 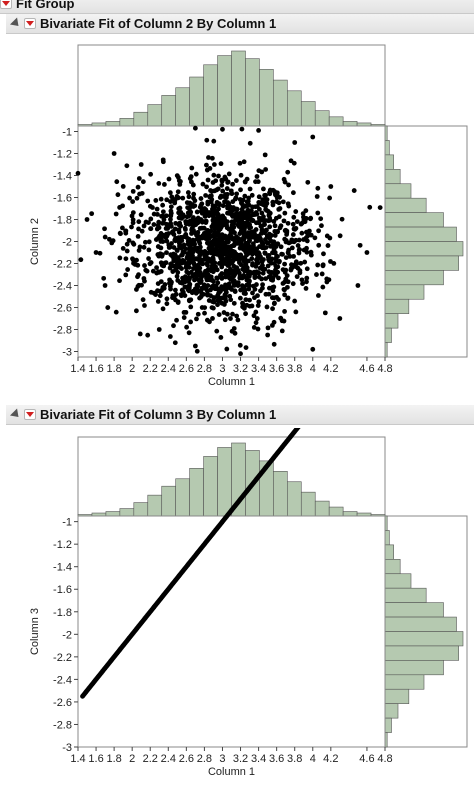 I want to click on x-tick-label: 3.2, so click(x=240, y=369).